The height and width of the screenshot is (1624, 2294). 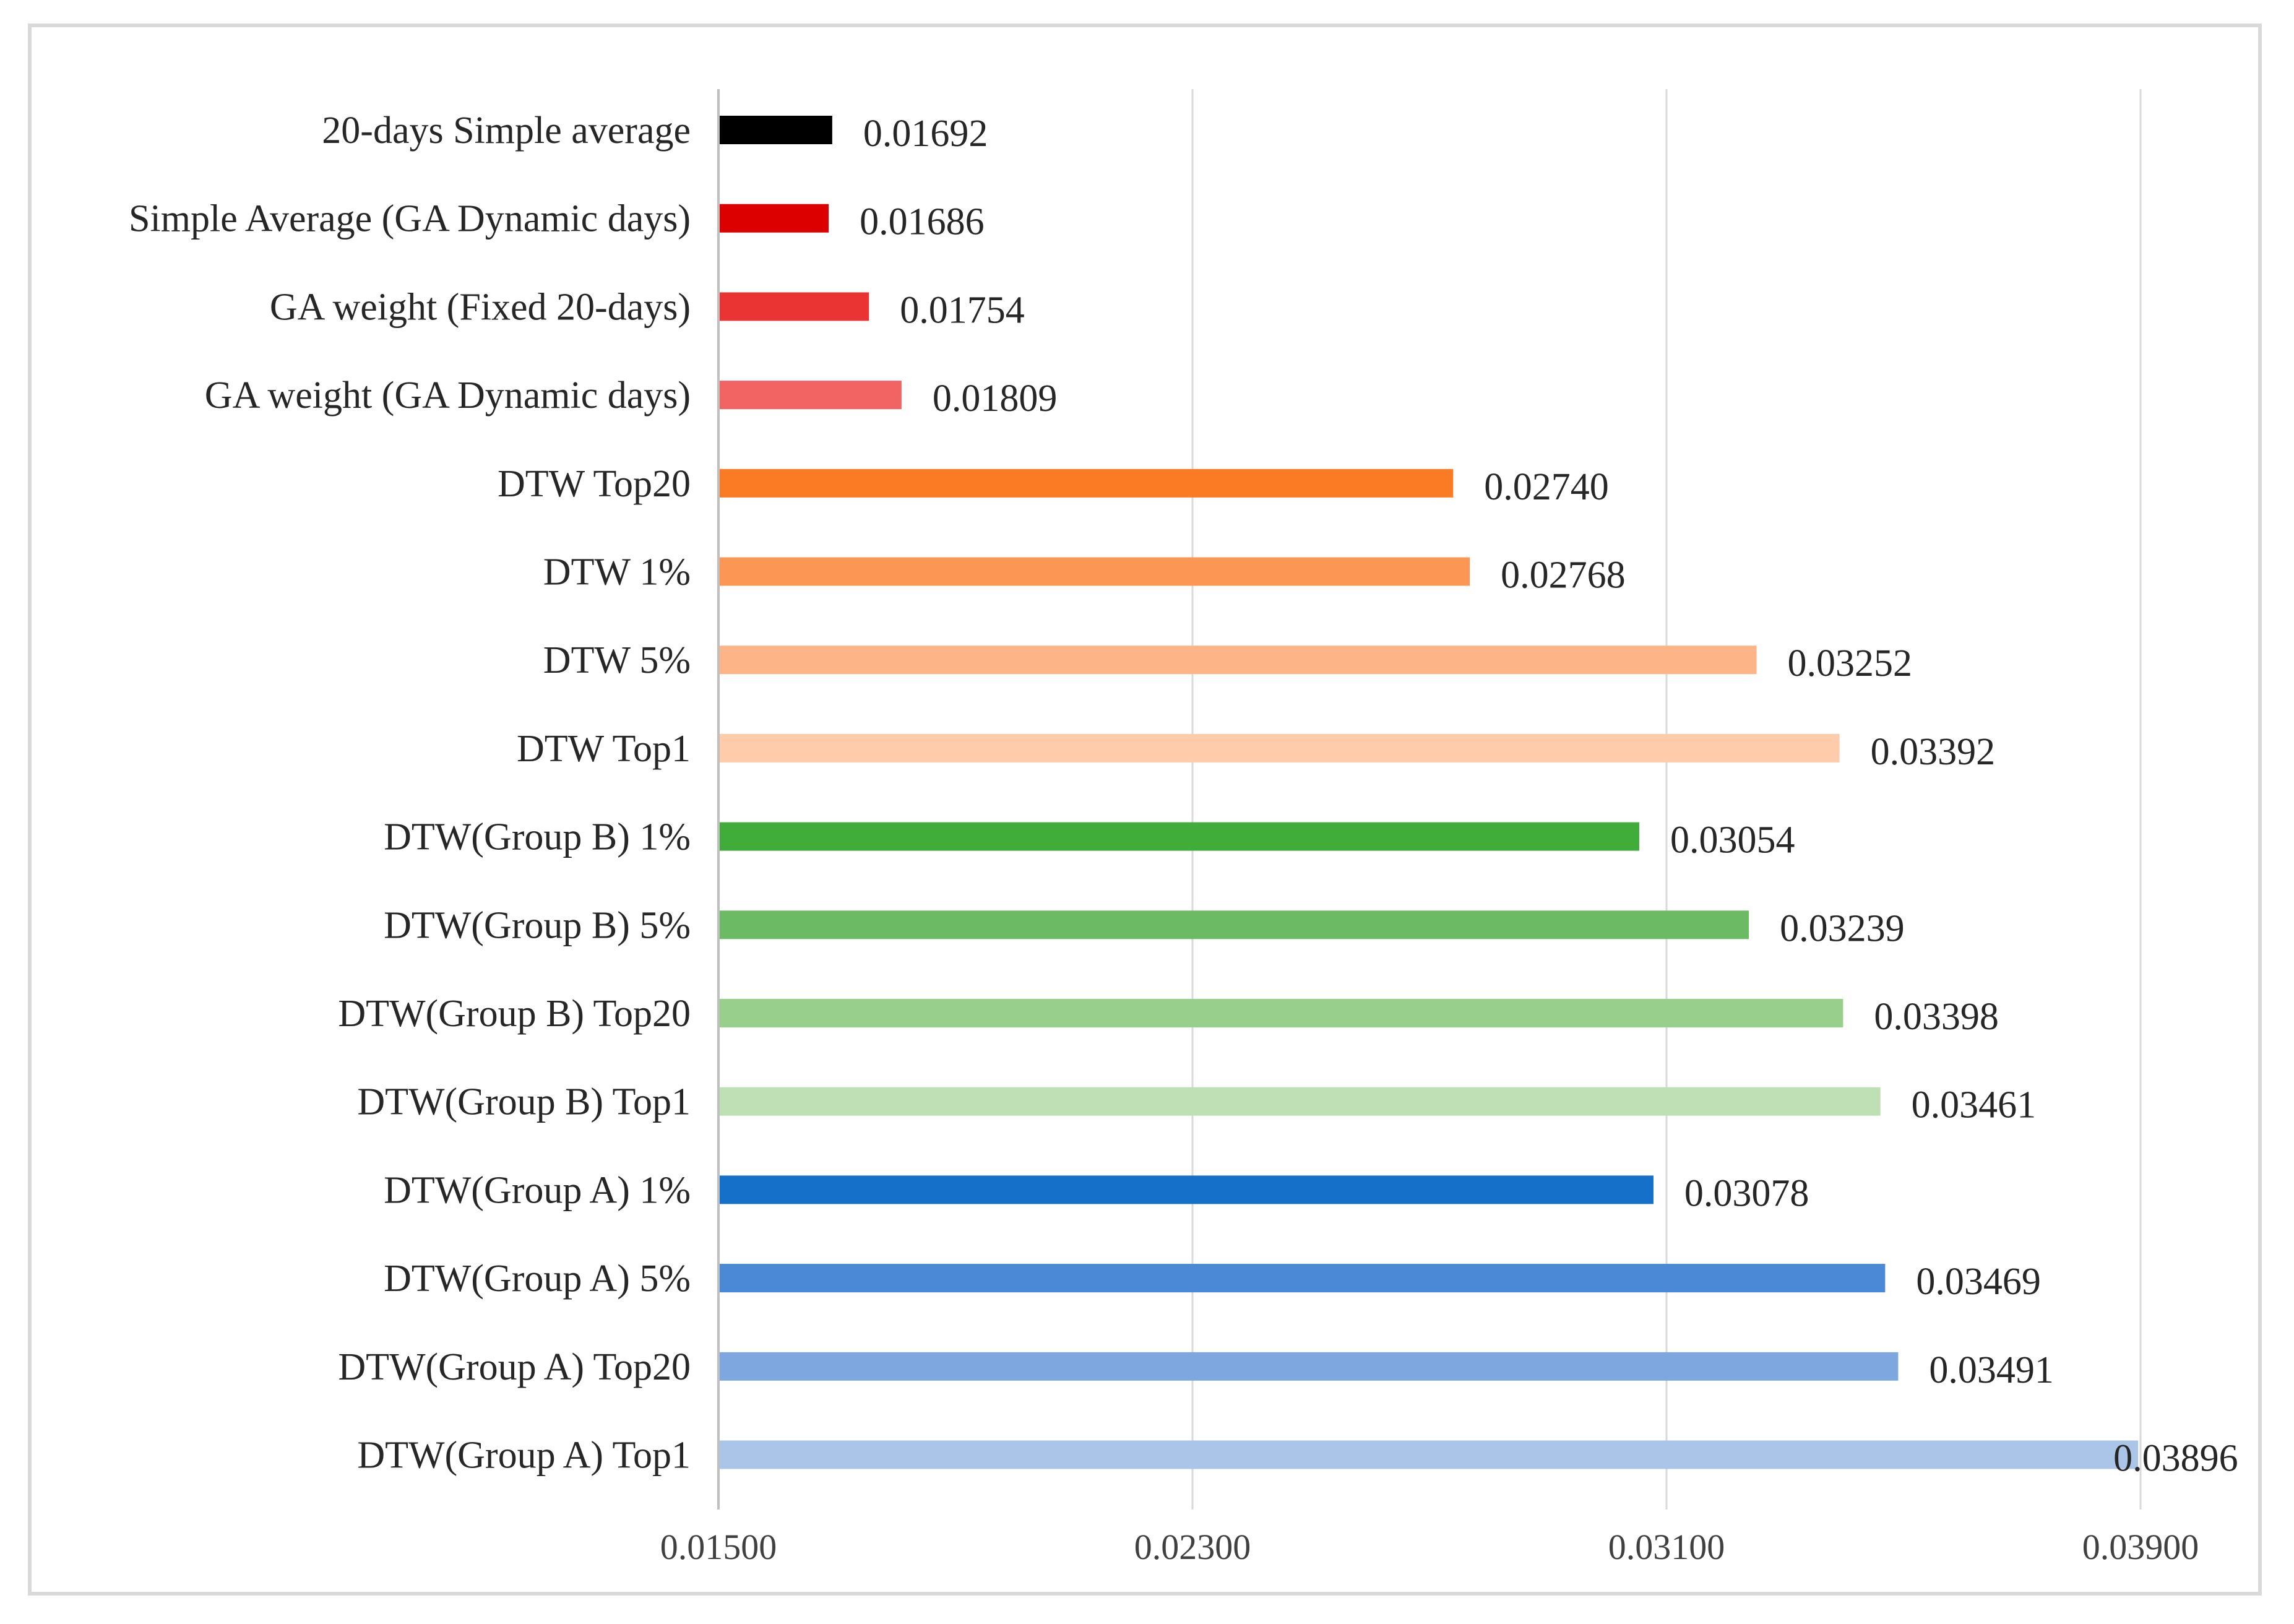 I want to click on value-label: 0.01692, so click(x=925, y=134).